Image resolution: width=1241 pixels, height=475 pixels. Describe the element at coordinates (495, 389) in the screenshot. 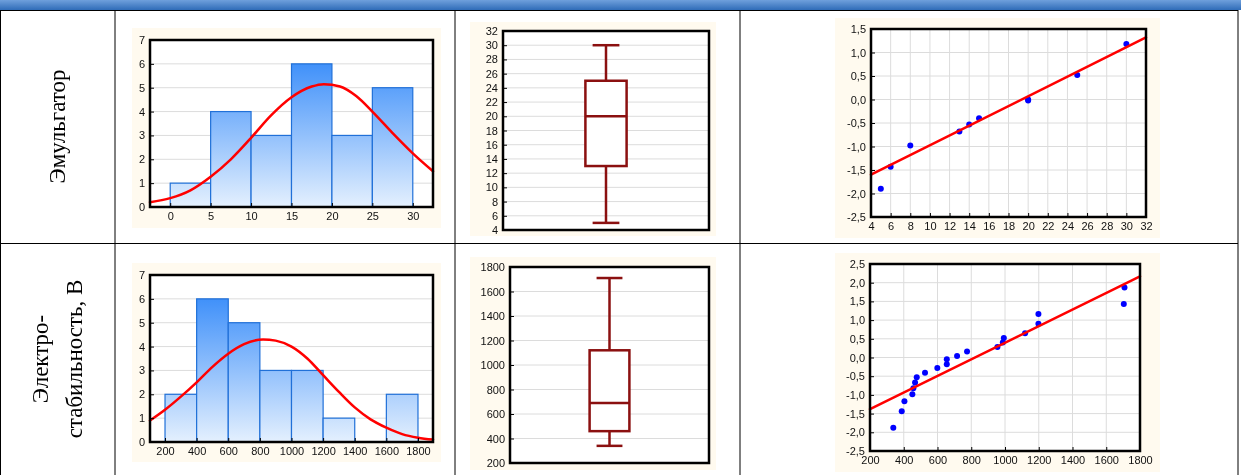

I see `y-tick-label: 800` at that location.